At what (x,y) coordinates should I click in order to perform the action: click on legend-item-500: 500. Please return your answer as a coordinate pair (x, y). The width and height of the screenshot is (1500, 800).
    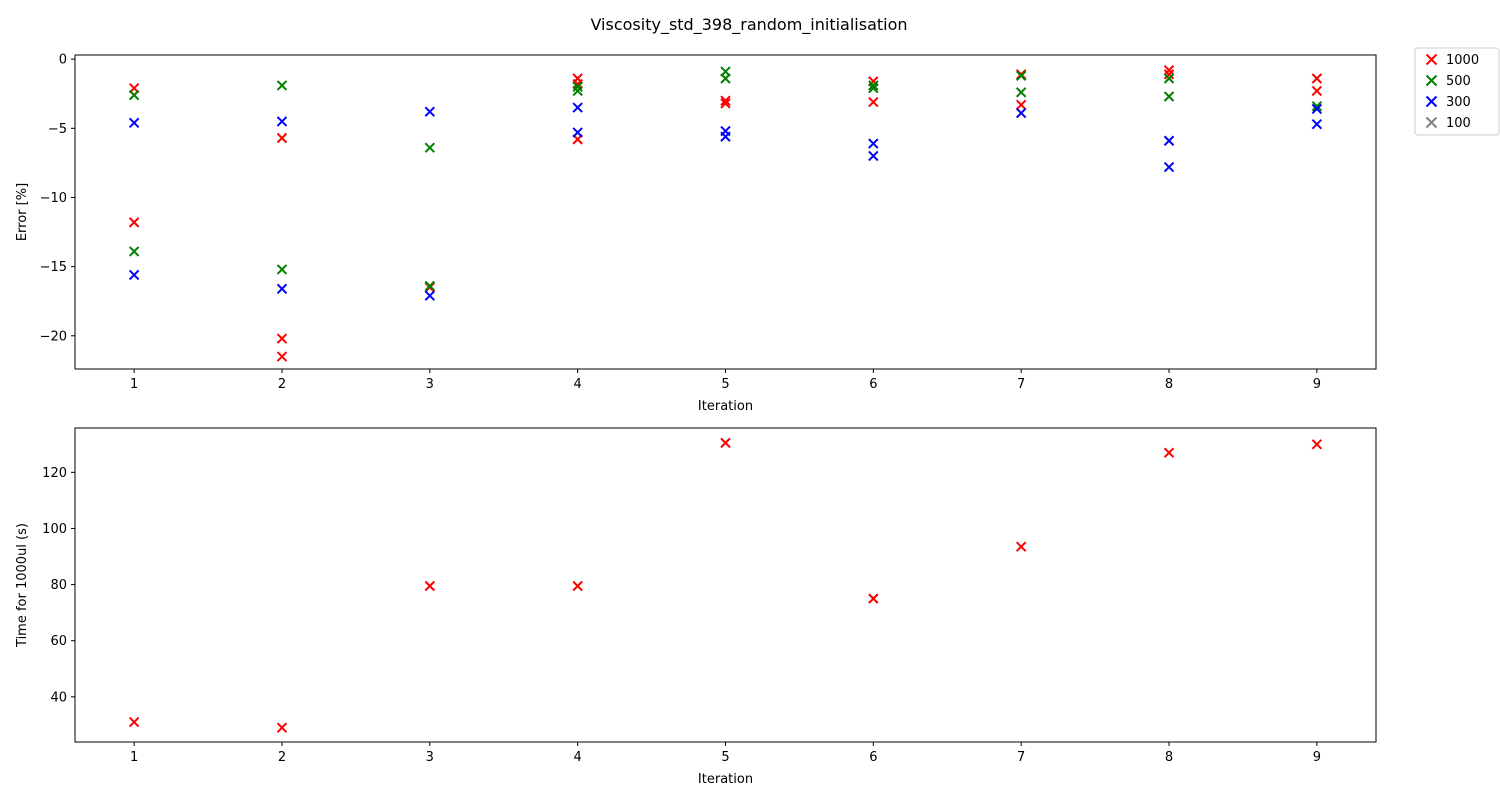
    Looking at the image, I should click on (1448, 81).